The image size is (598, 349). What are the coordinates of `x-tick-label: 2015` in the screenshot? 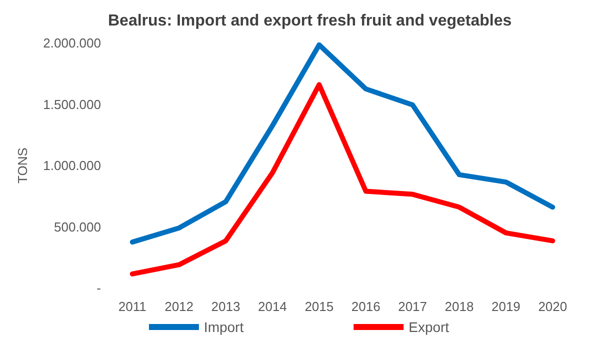 It's located at (319, 306).